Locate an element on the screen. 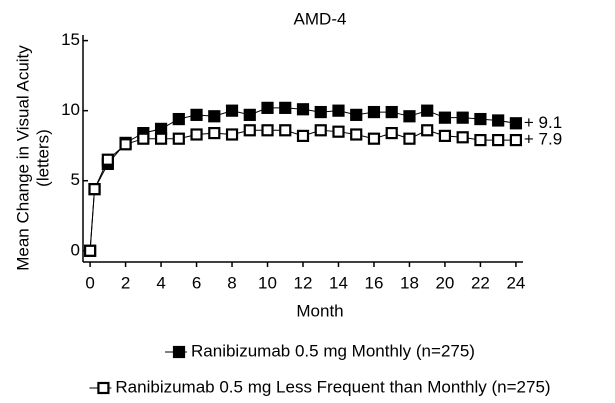  x-tick-label: 10 is located at coordinates (267, 282).